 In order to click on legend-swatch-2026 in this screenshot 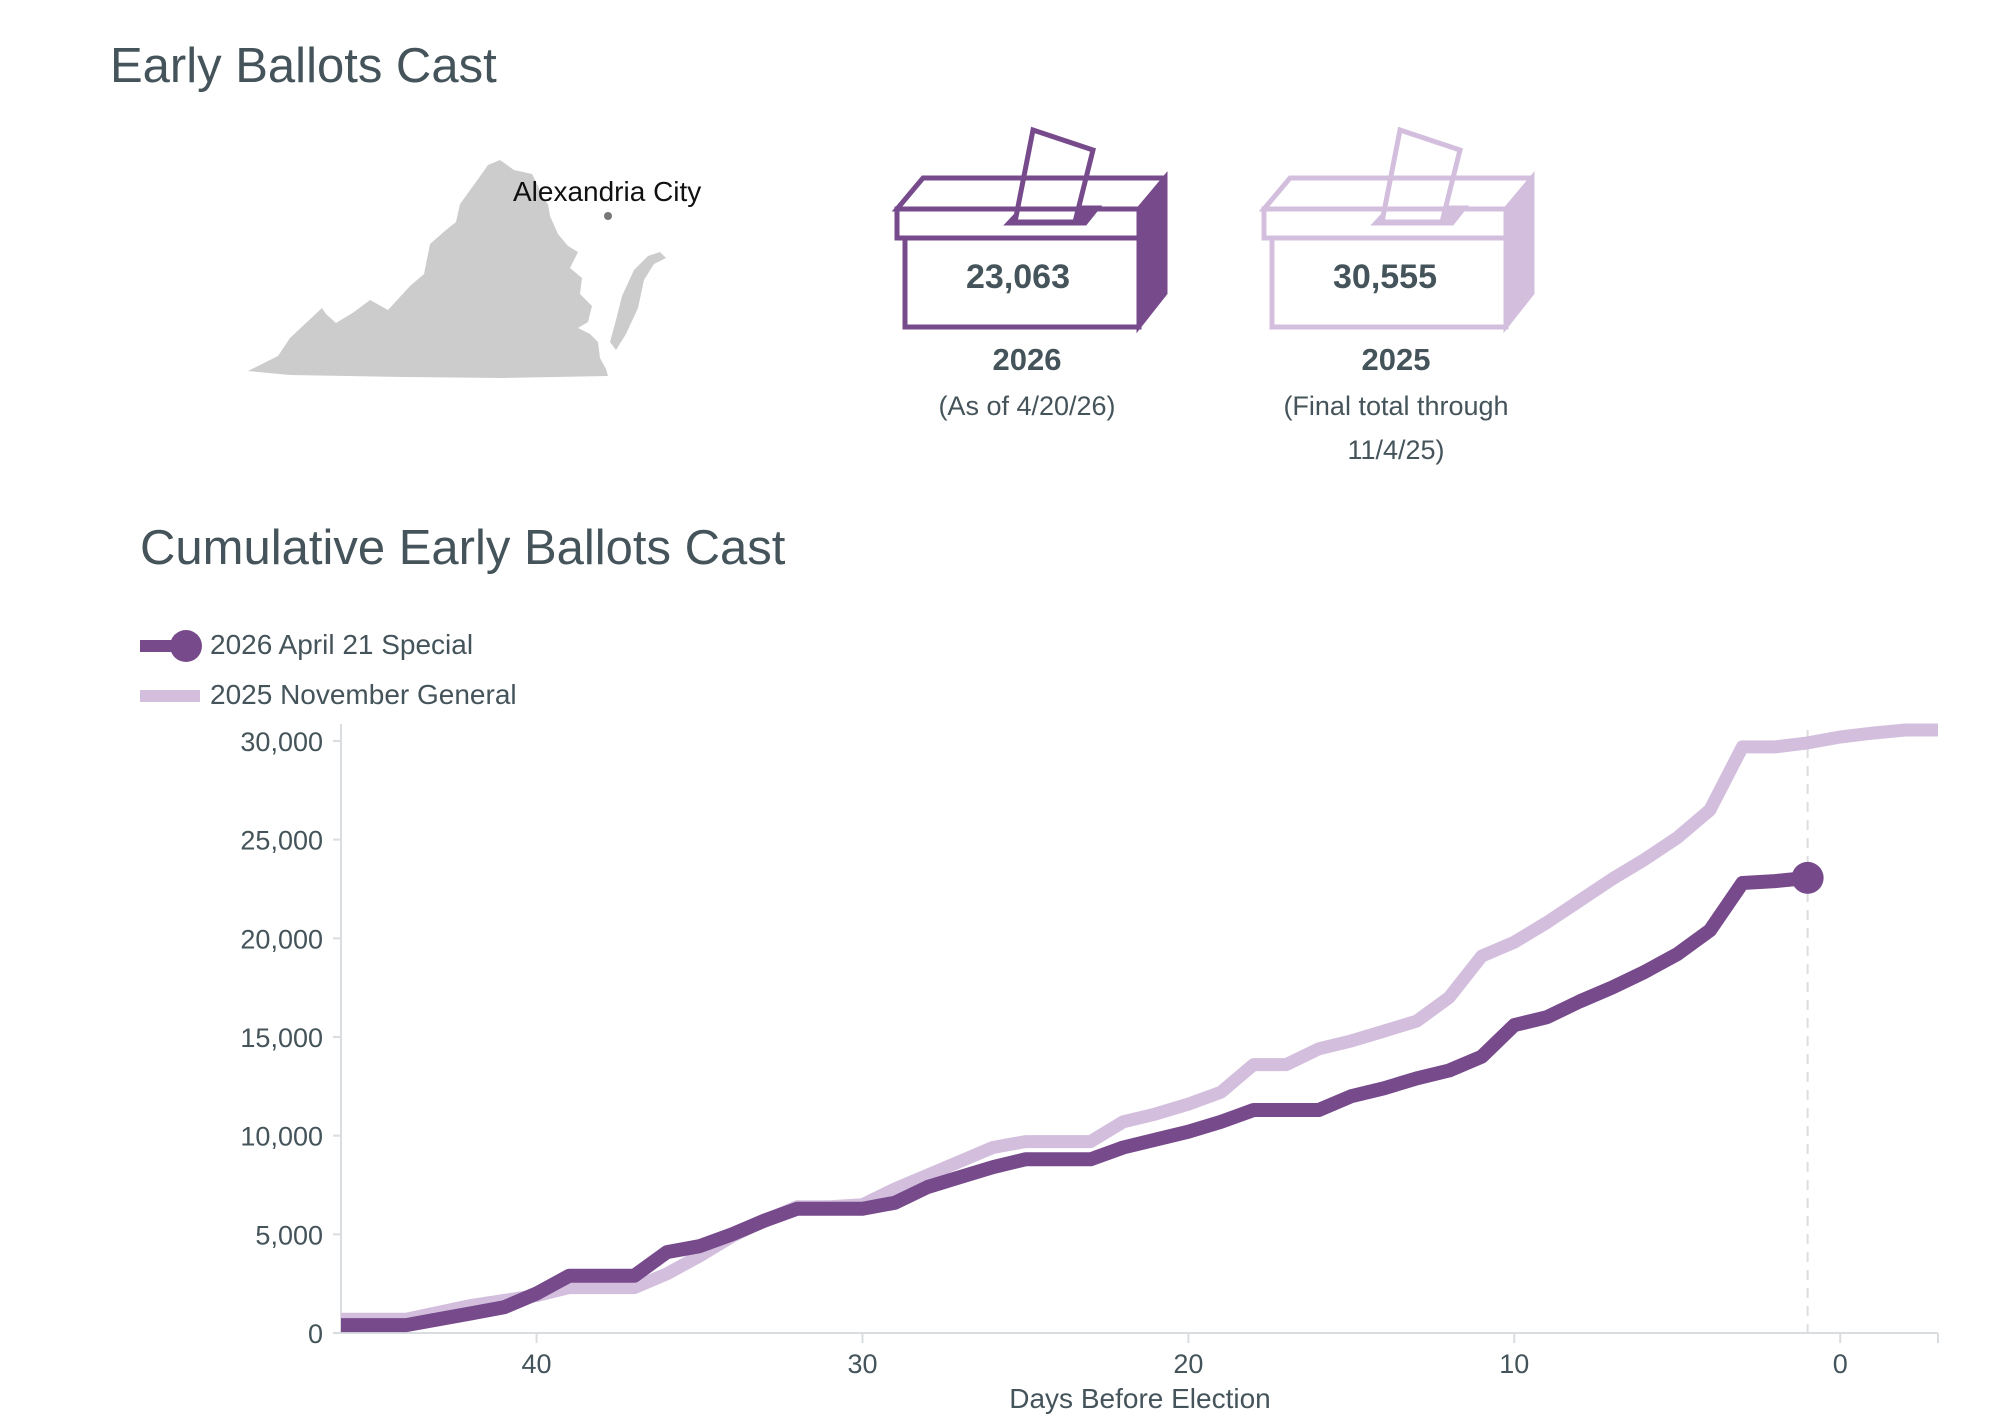, I will do `click(171, 646)`.